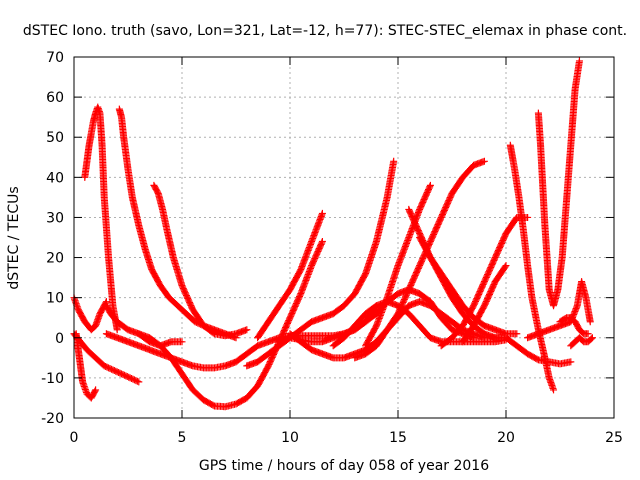 This screenshot has height=480, width=640. Describe the element at coordinates (52, 419) in the screenshot. I see `y-tick-label: -20` at that location.